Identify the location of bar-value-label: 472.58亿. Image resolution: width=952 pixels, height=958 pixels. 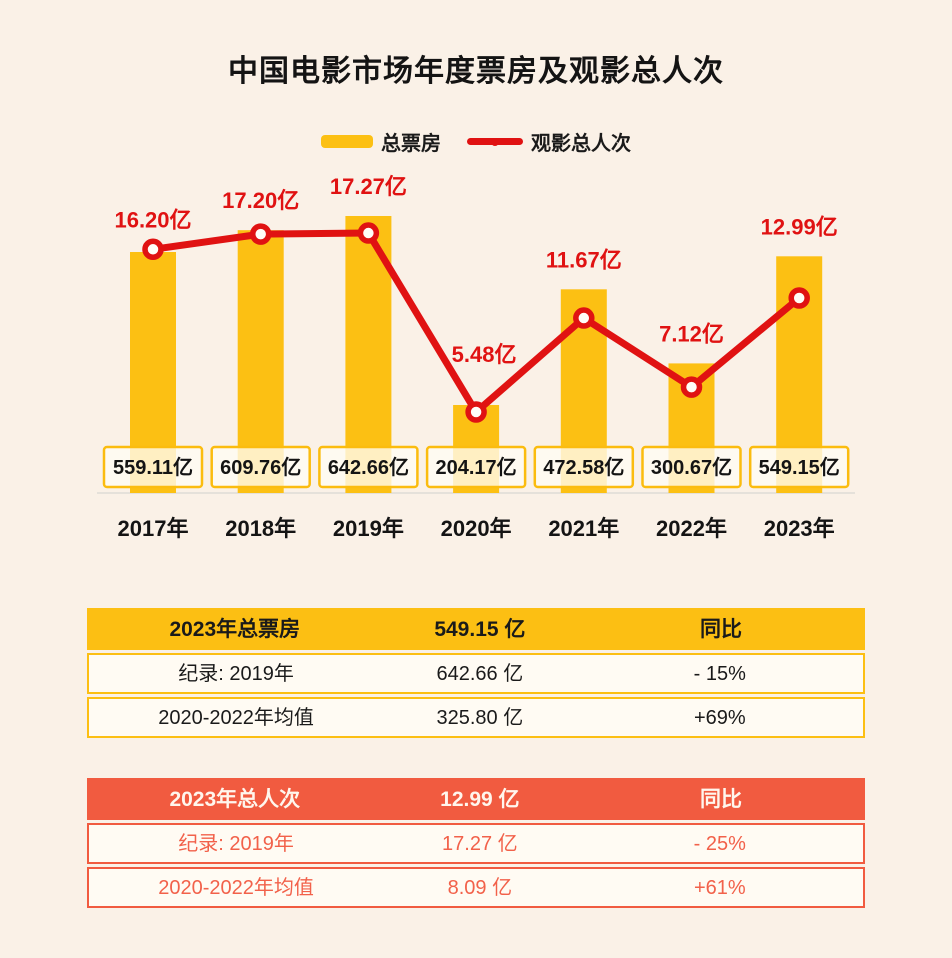
(583, 467).